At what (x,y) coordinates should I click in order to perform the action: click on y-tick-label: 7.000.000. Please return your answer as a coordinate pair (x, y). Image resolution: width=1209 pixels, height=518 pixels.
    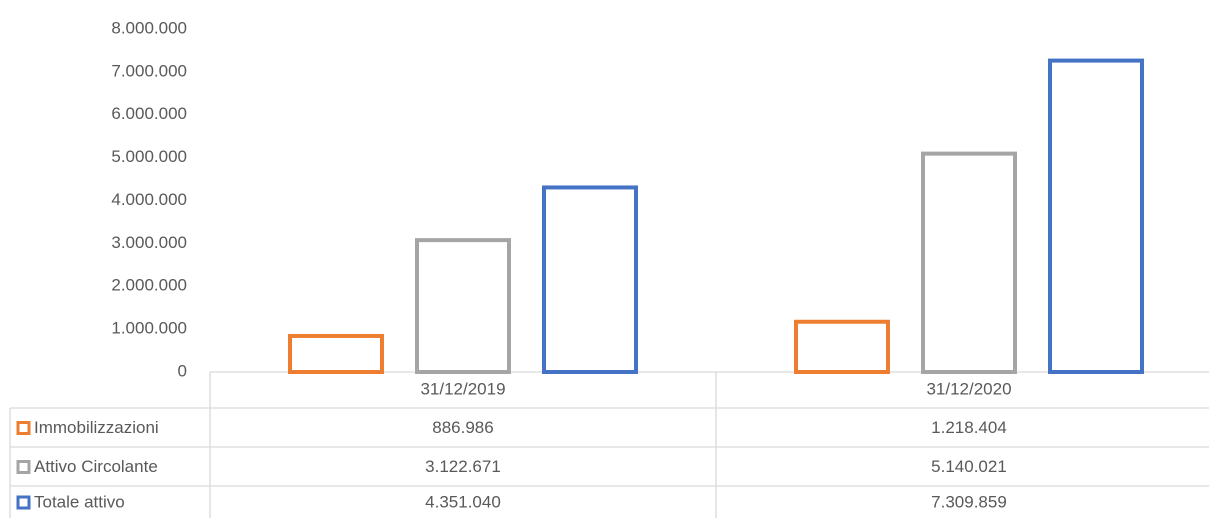
    Looking at the image, I should click on (149, 70).